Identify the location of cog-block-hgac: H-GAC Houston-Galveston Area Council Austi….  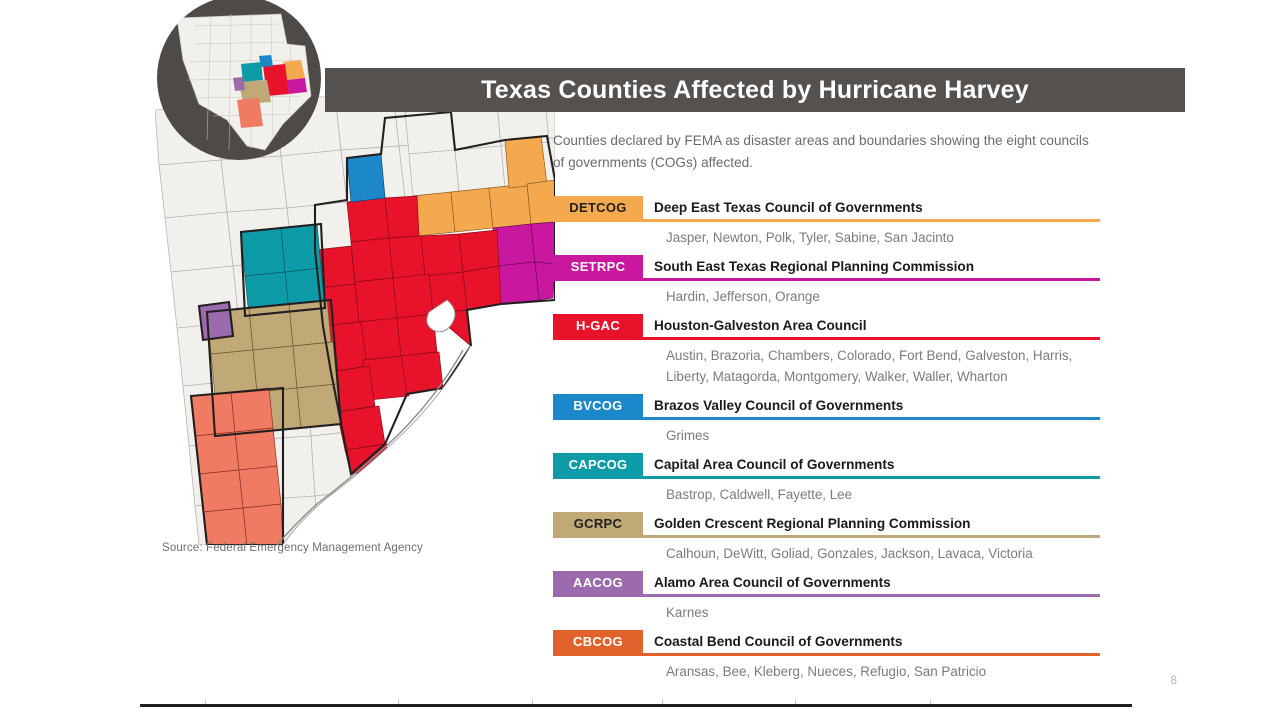
(833, 350).